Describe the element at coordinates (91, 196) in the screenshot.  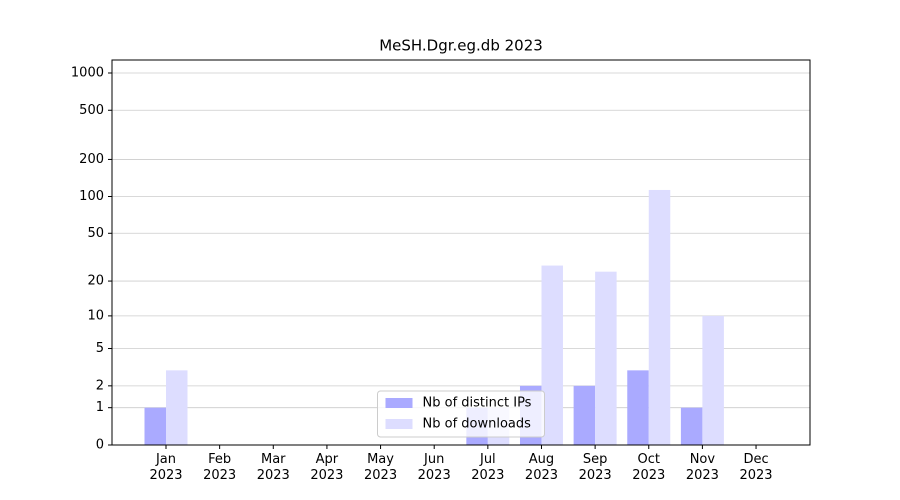
I see `y-tick-label: 100` at that location.